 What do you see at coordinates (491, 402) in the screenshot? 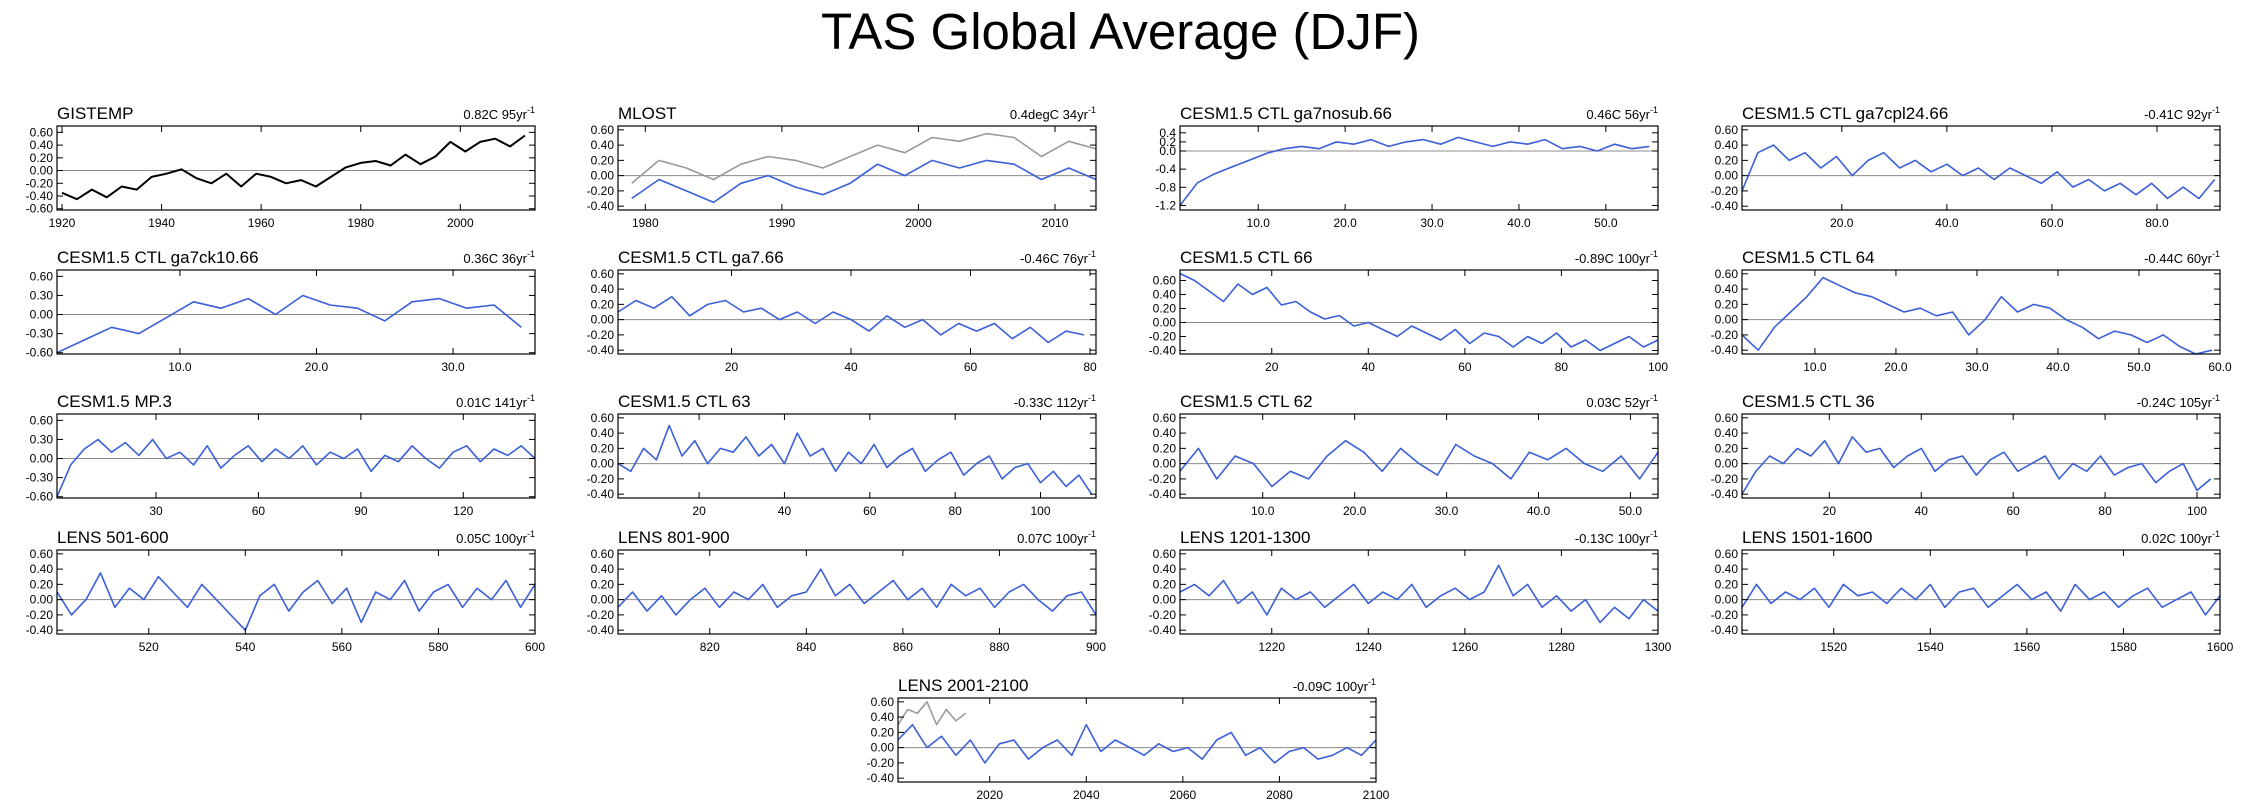
I see `trend-value: 0.01C 141yr` at bounding box center [491, 402].